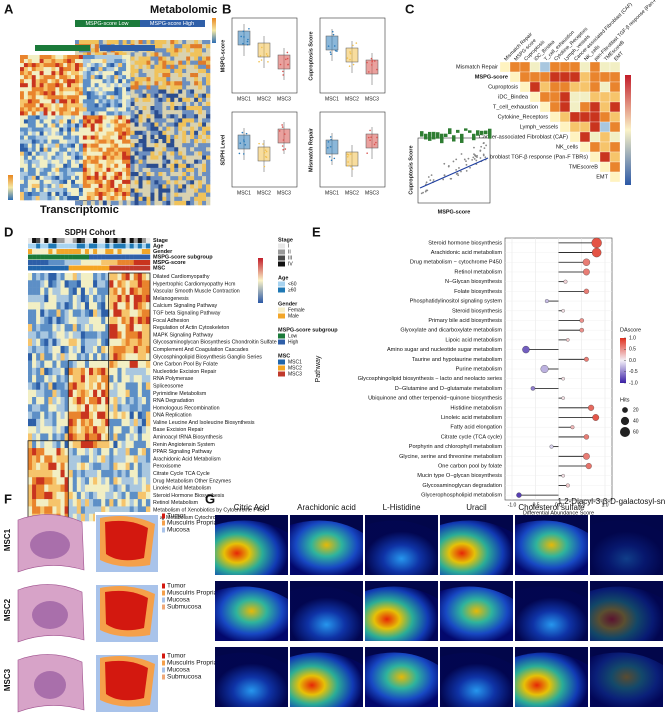 The height and width of the screenshot is (720, 665). I want to click on y-axis-label: MSPG-score, so click(223, 56).